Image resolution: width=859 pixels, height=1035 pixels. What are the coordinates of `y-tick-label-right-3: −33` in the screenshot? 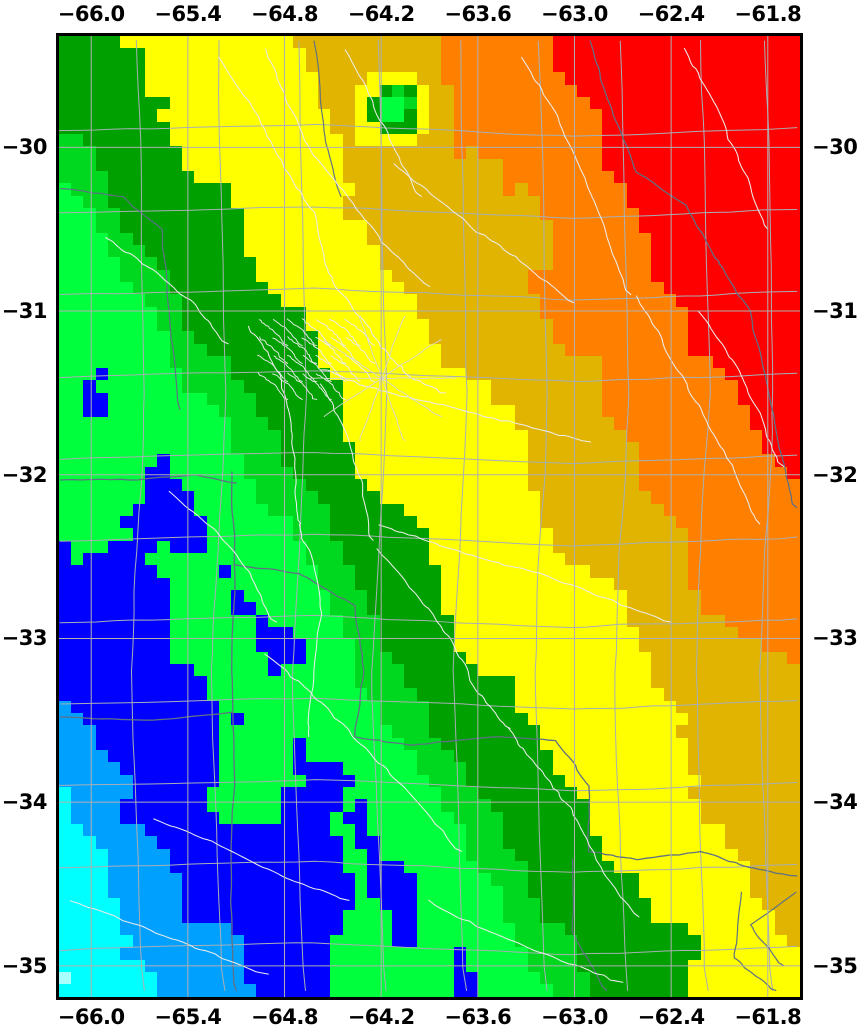 It's located at (835, 638).